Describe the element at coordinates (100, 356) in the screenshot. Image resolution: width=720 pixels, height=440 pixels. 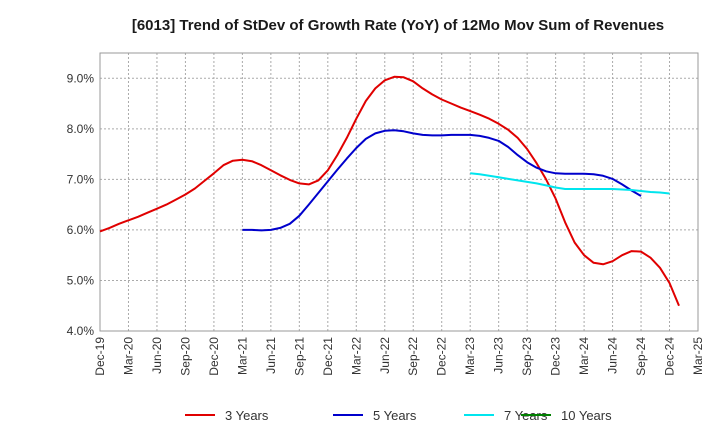
I see `x-tick-label: Dec-19` at that location.